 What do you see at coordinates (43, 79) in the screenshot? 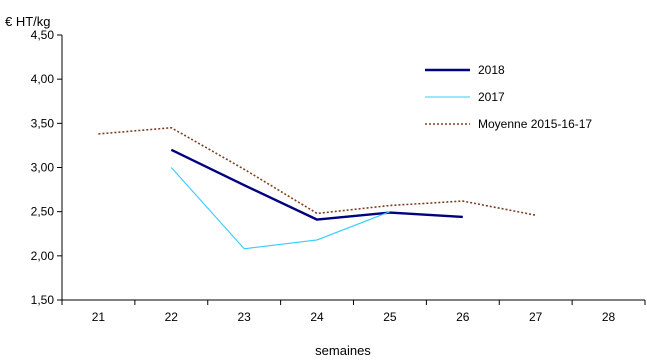
I see `y-tick-label: 4,00` at bounding box center [43, 79].